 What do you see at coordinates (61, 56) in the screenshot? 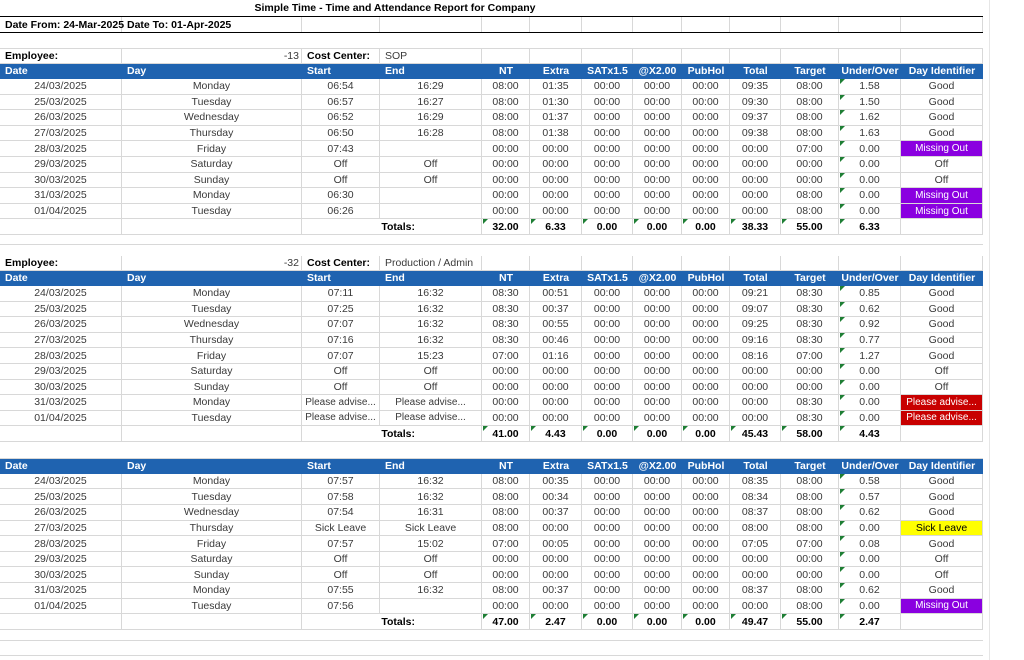
I see `employee-label: Employee:` at bounding box center [61, 56].